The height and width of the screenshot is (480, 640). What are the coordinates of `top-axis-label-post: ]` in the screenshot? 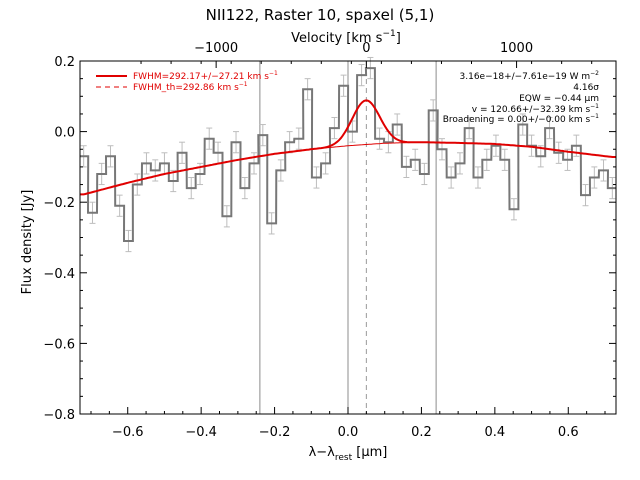 It's located at (398, 38).